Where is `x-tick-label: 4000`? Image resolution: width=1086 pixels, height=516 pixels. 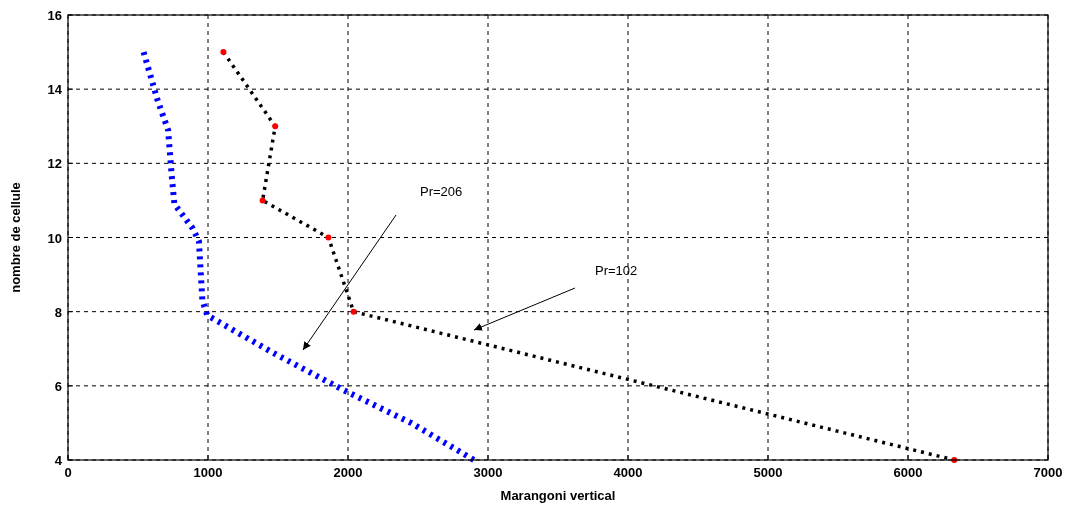 x-tick-label: 4000 is located at coordinates (628, 472).